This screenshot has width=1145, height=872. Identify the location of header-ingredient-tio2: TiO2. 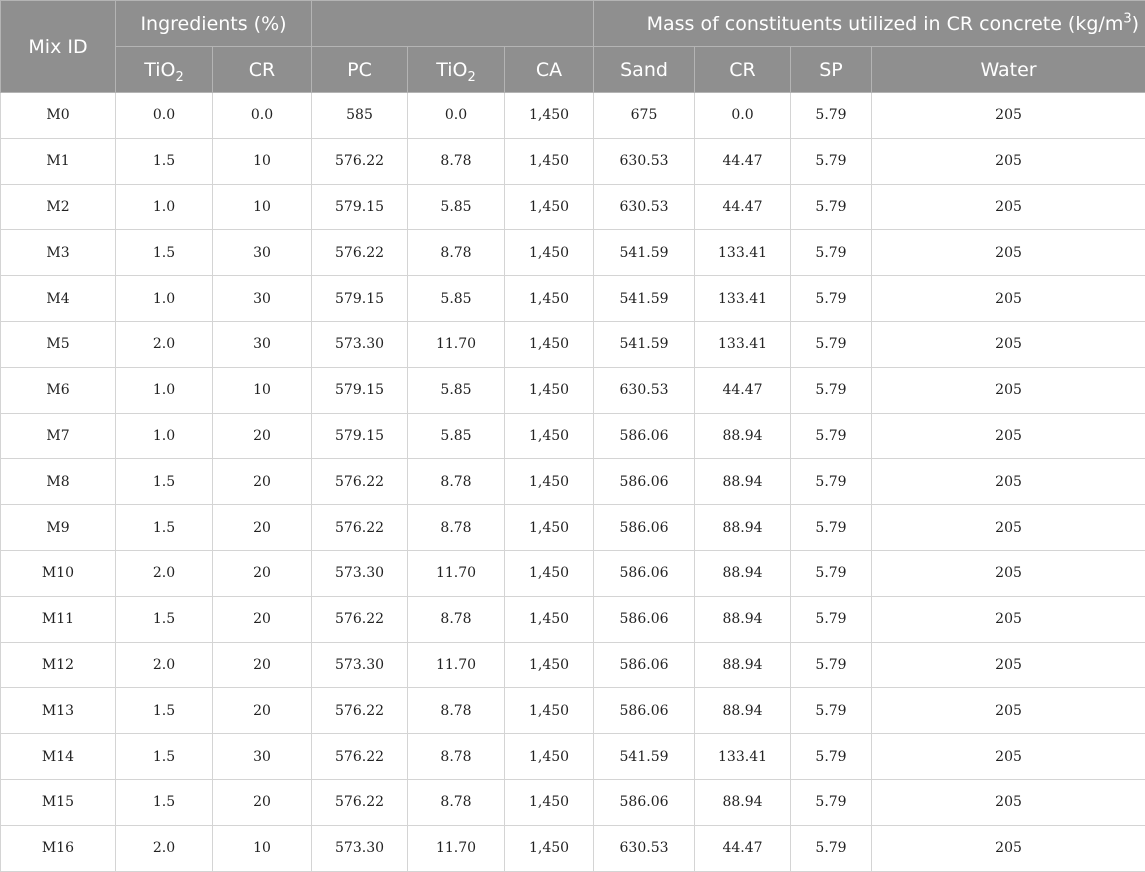
(164, 70).